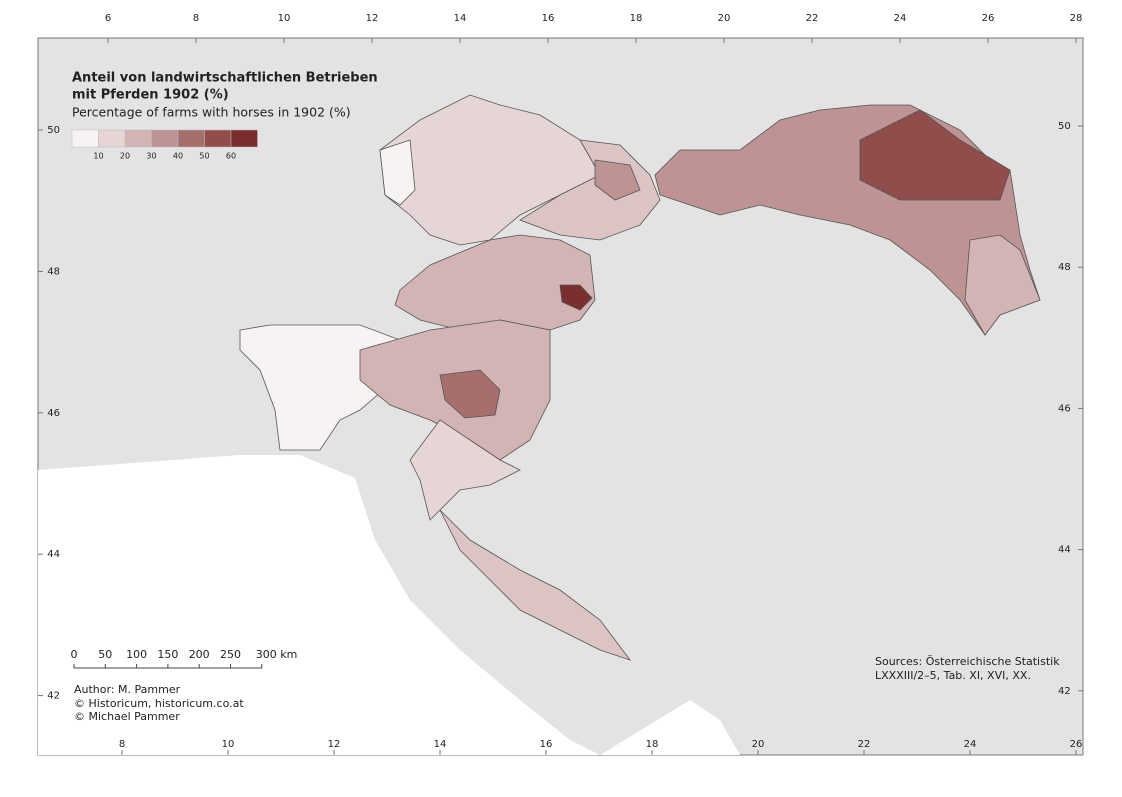 Image resolution: width=1122 pixels, height=797 pixels. What do you see at coordinates (277, 654) in the screenshot?
I see `scale-label: 300 km` at bounding box center [277, 654].